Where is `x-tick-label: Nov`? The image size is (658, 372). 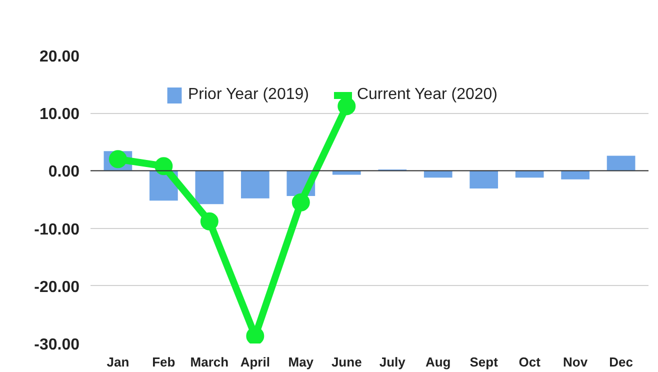
x-tick-label: Nov is located at coordinates (575, 362).